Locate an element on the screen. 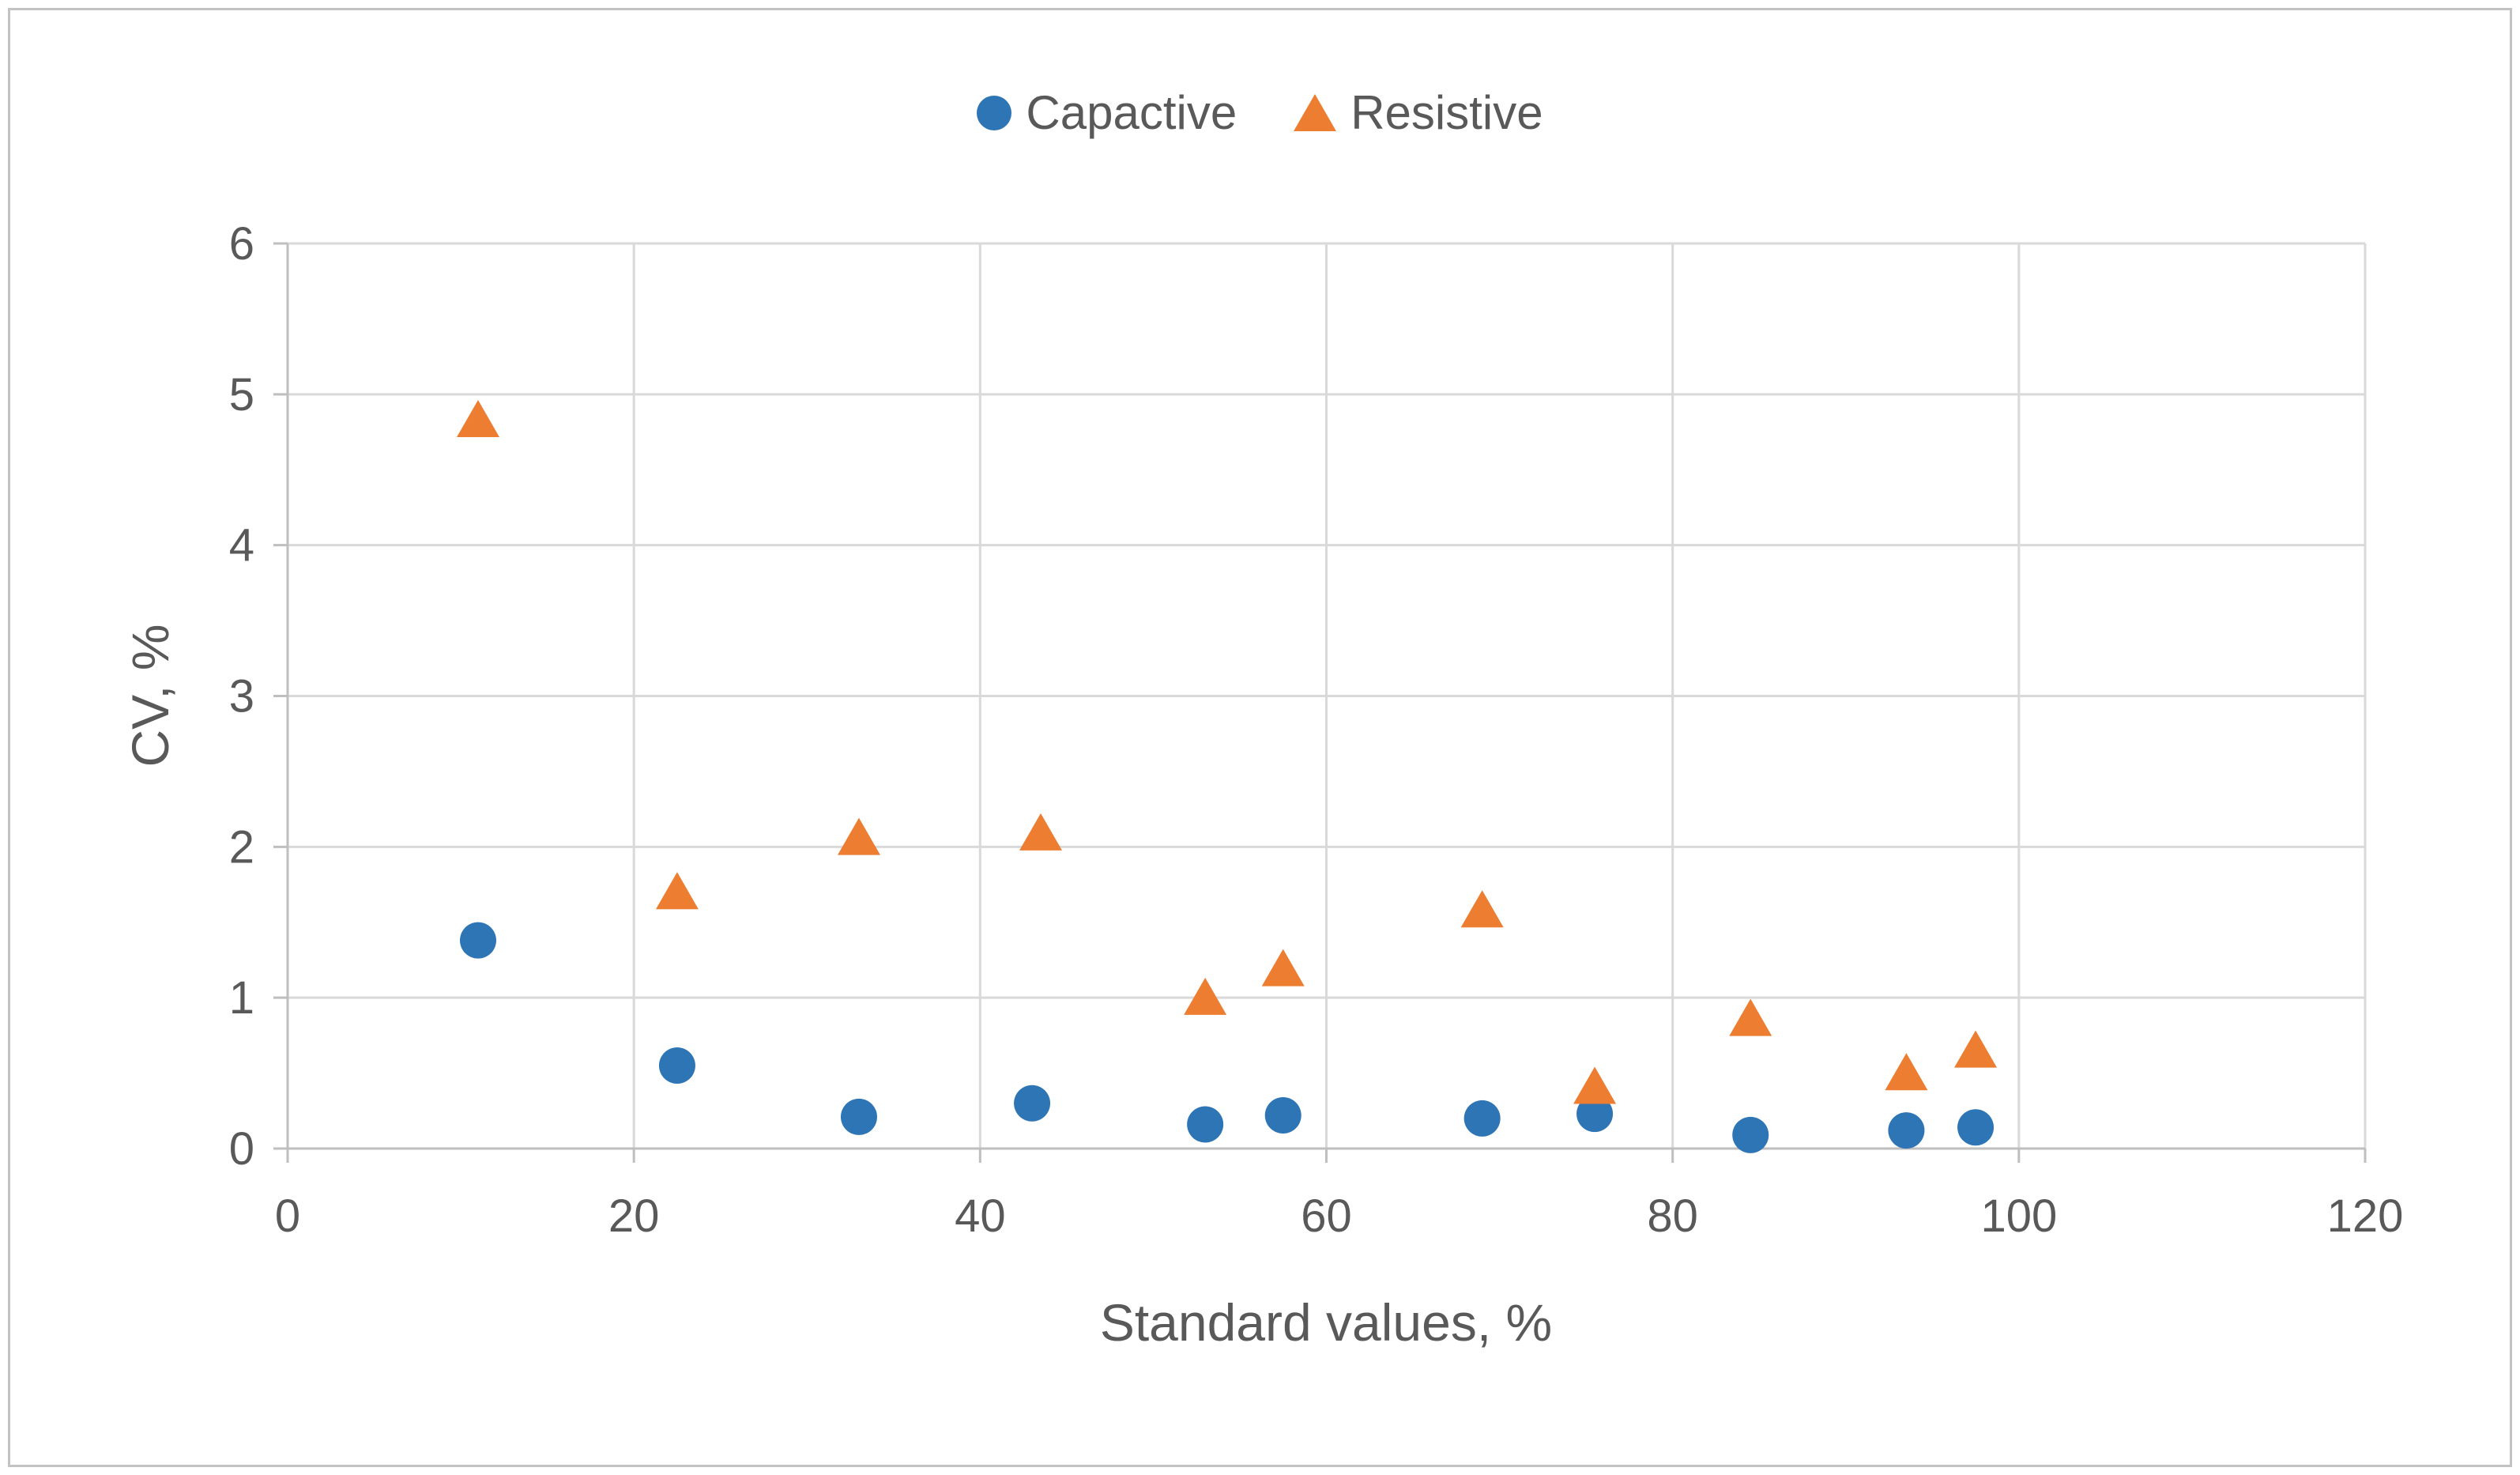 The height and width of the screenshot is (1475, 2520). y-tick-label: 3 is located at coordinates (242, 696).